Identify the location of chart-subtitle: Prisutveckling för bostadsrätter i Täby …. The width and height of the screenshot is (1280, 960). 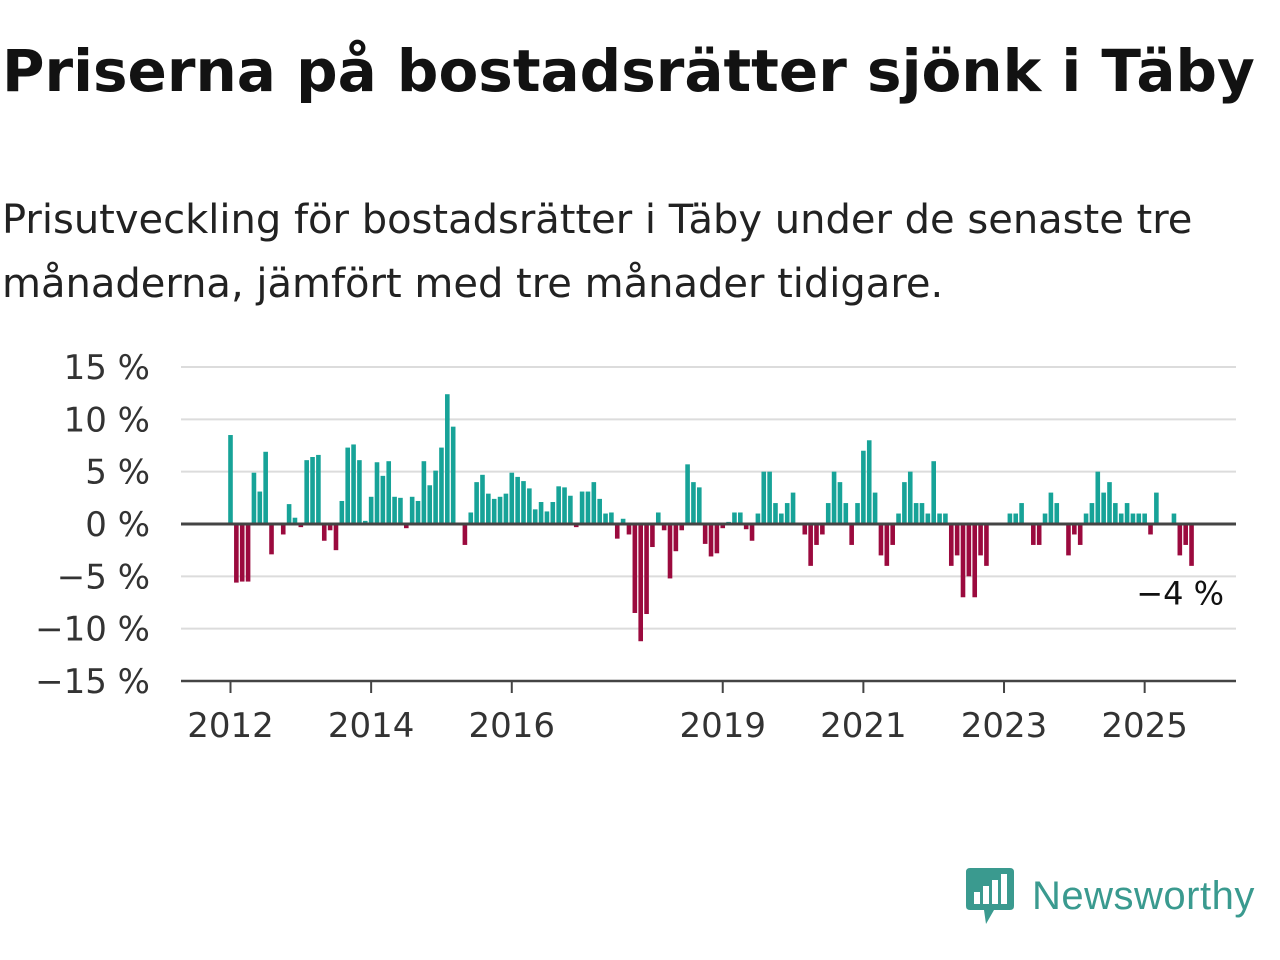
(597, 252).